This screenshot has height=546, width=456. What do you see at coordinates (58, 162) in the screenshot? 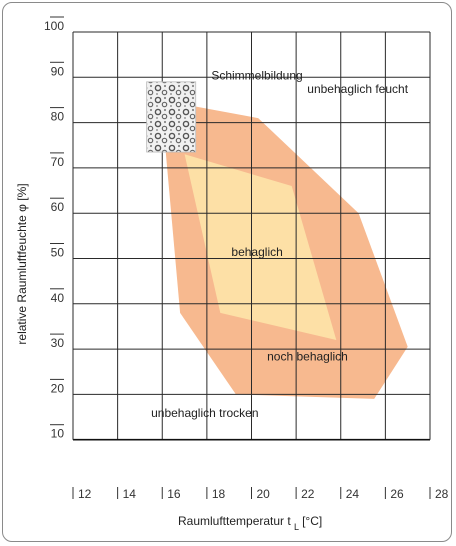
I see `y-tick-label: 70` at bounding box center [58, 162].